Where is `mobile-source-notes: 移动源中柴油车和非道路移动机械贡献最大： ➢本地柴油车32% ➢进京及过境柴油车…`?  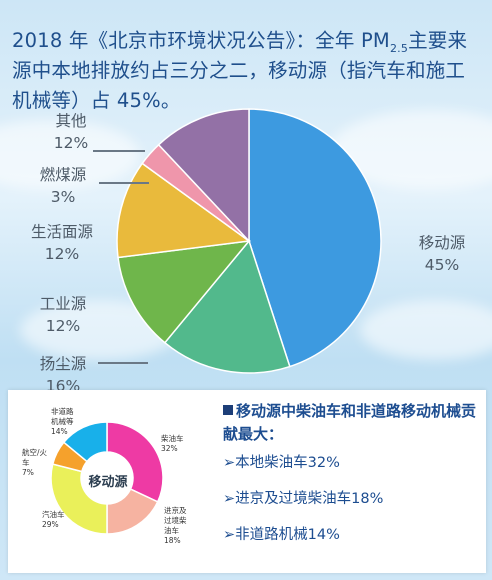
mobile-source-notes: 移动源中柴油车和非道路移动机械贡献最大： ➢本地柴油车32% ➢进京及过境柴油车… is located at coordinates (353, 481).